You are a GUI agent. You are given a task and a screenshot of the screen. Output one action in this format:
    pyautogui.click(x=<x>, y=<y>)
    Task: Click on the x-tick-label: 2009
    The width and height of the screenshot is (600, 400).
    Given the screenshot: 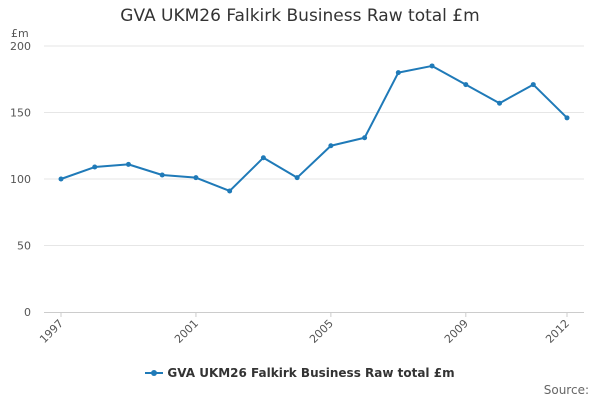 What is the action you would take?
    pyautogui.click(x=456, y=331)
    